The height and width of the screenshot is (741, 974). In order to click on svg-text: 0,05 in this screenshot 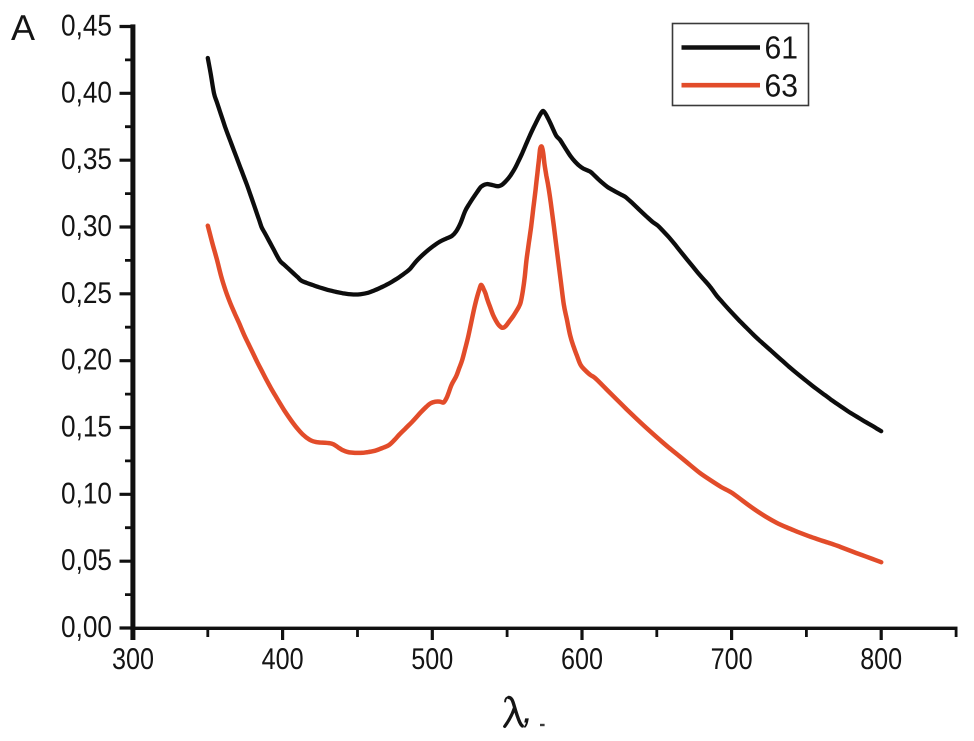, I will do `click(86, 560)`.